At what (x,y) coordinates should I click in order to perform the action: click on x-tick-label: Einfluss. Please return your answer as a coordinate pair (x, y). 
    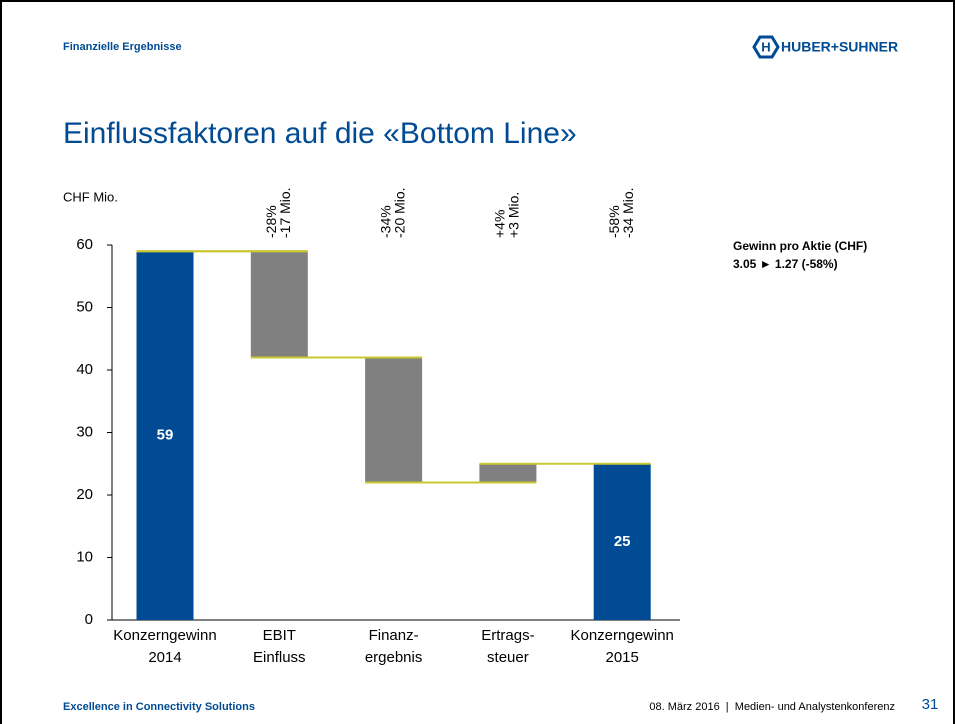
    Looking at the image, I should click on (279, 657).